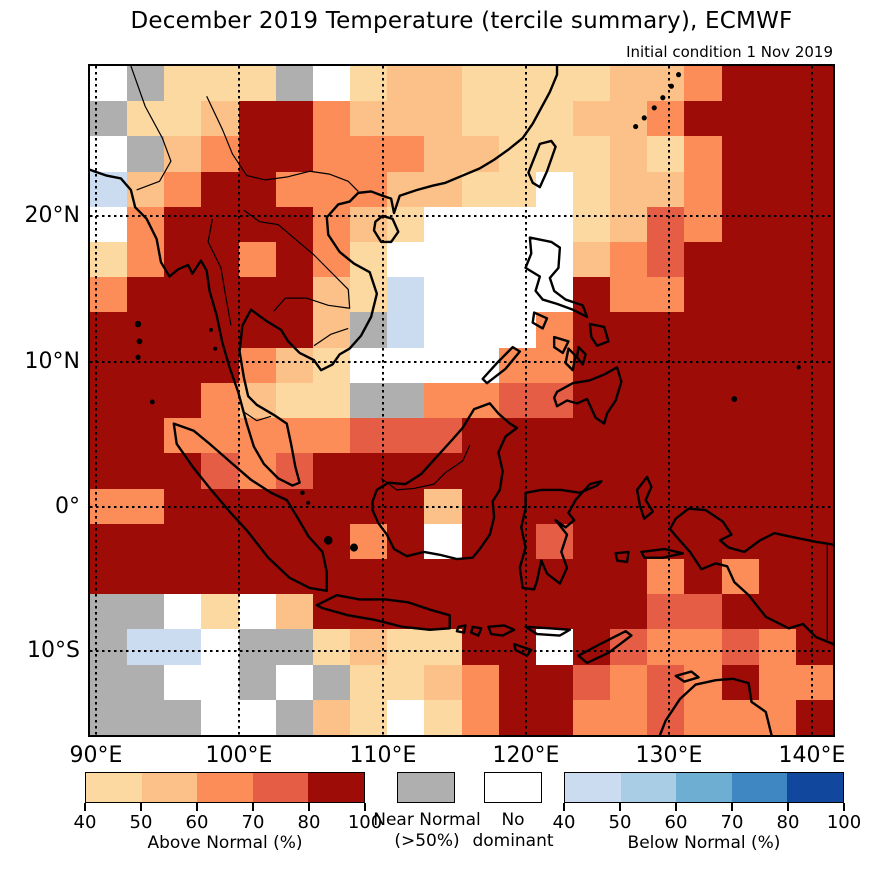  What do you see at coordinates (476, 631) in the screenshot?
I see `coast-lombok` at bounding box center [476, 631].